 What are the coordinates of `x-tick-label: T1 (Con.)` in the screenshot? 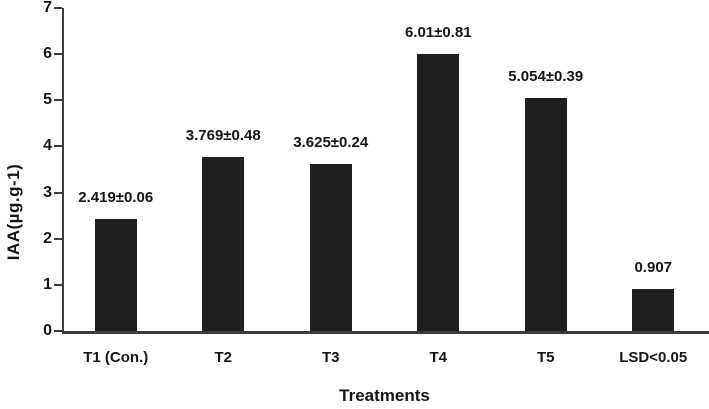 It's located at (116, 357).